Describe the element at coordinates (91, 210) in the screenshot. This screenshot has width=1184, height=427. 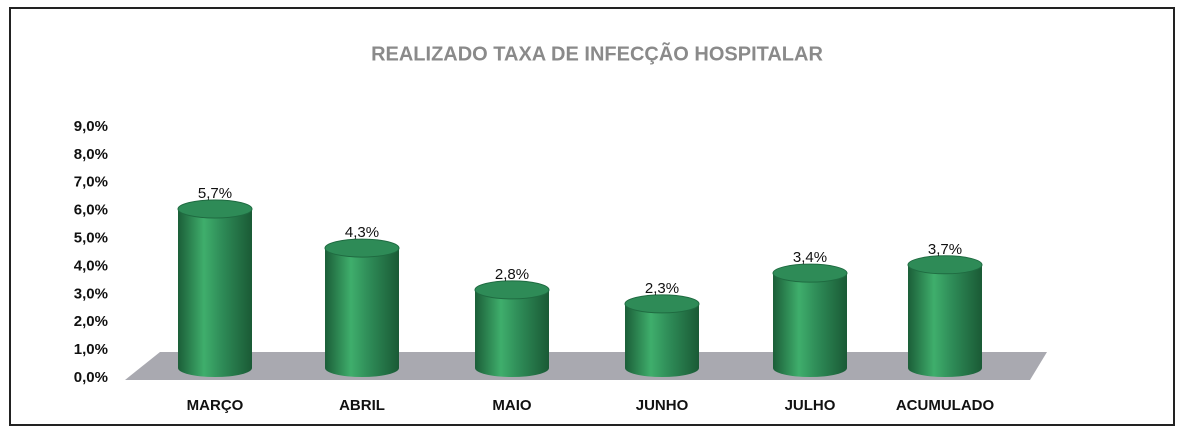
I see `y-tick-label: 6,0%` at that location.